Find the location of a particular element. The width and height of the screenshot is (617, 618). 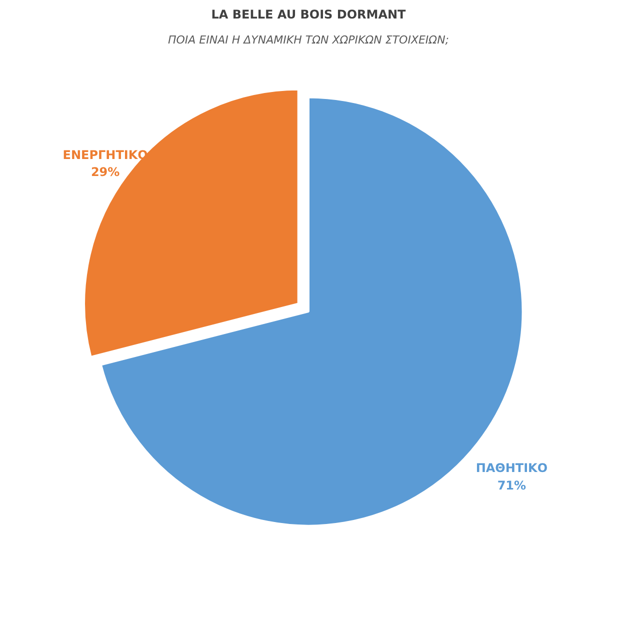

data-label: 71% is located at coordinates (511, 485).